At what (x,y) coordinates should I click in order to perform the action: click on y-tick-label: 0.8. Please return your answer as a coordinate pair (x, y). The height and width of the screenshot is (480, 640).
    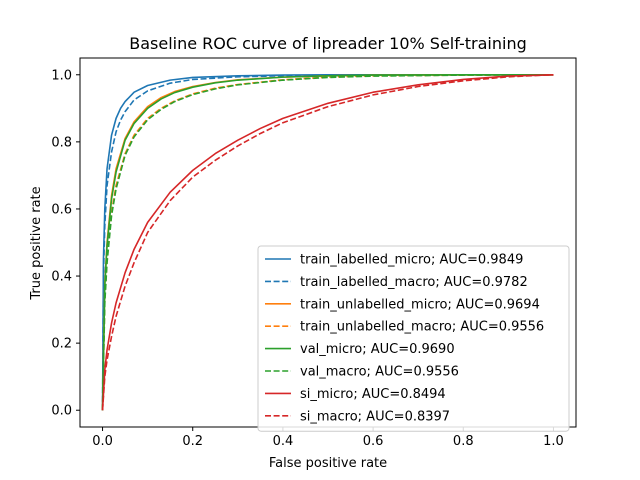
    Looking at the image, I should click on (61, 142).